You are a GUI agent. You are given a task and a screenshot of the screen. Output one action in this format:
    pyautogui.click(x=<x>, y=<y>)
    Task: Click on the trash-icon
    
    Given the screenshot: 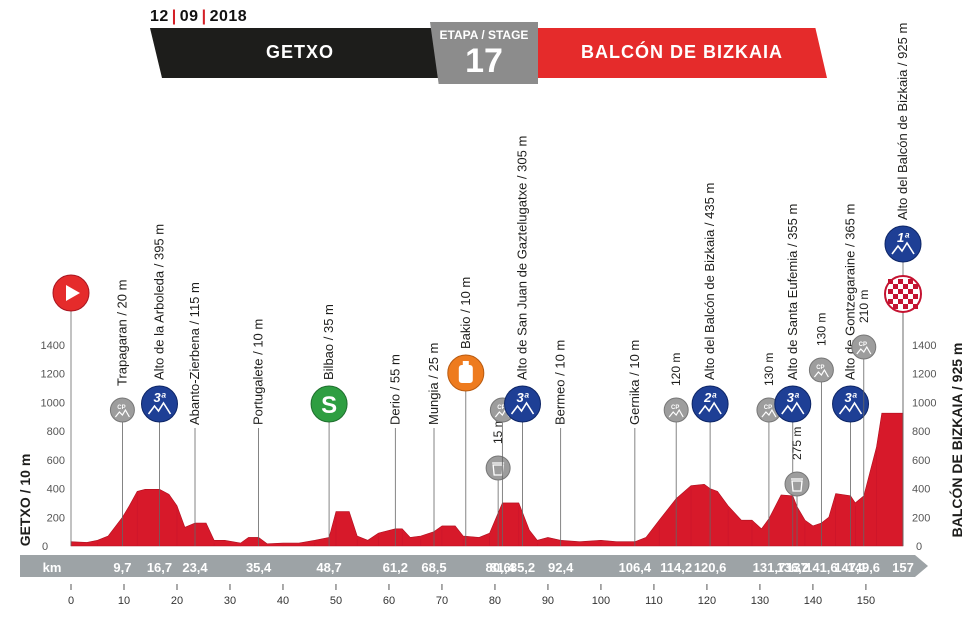 What is the action you would take?
    pyautogui.click(x=797, y=484)
    